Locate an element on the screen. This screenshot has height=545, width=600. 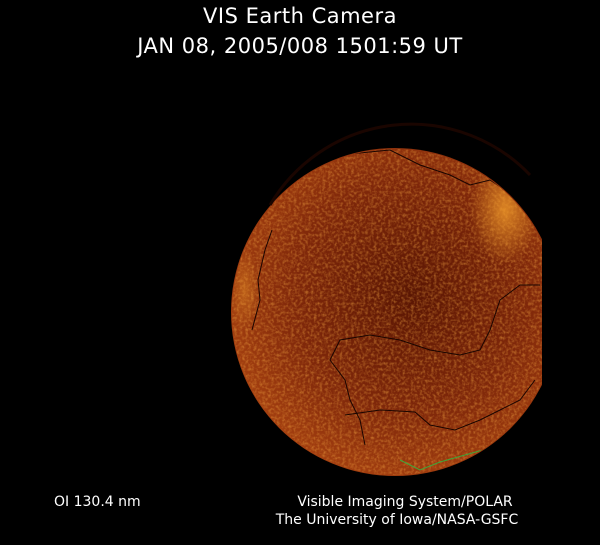
limb-arc is located at coordinates (400, 164).